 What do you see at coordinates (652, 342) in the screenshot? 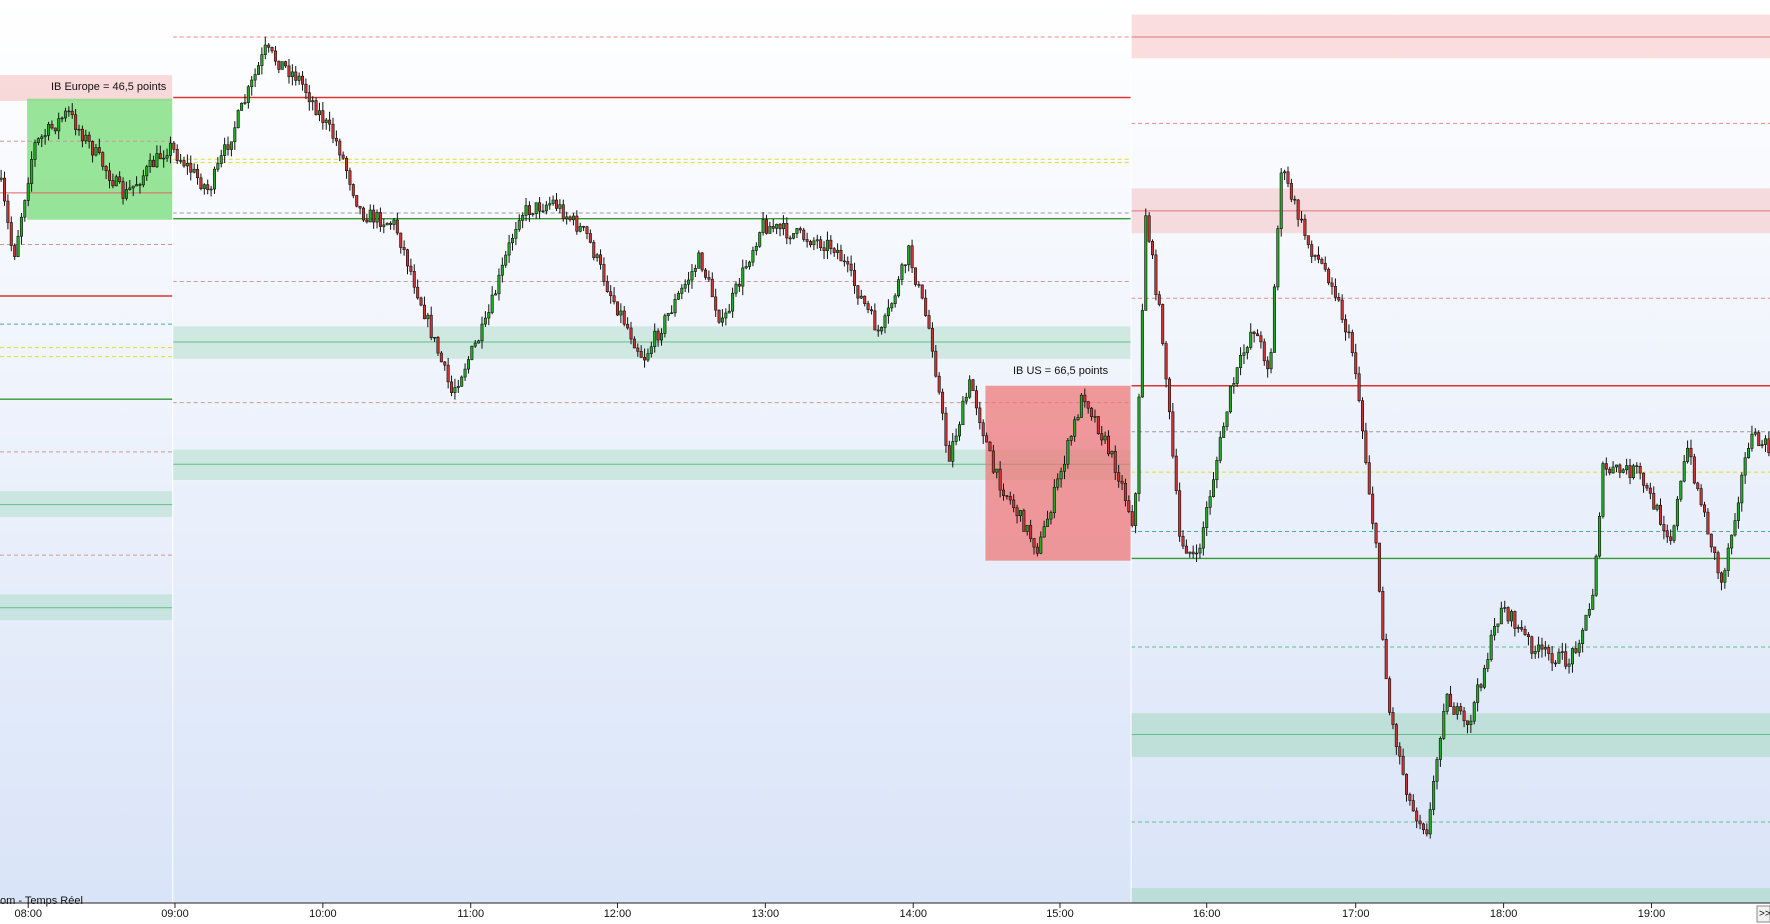
I see `zone` at bounding box center [652, 342].